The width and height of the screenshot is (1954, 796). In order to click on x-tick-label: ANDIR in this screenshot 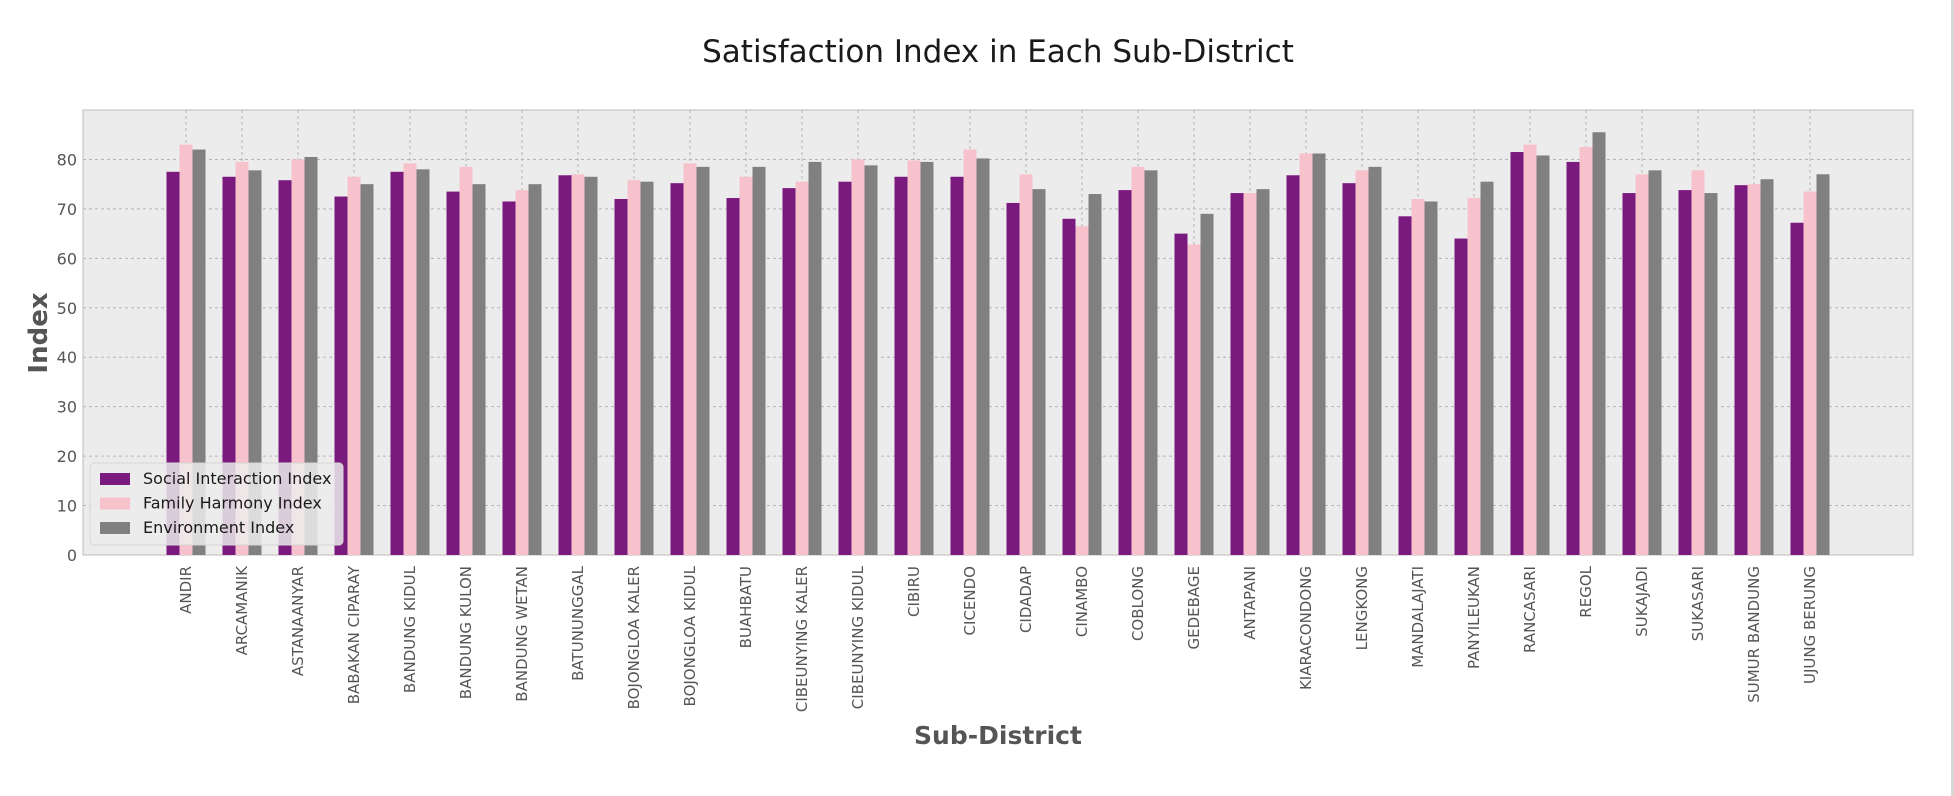, I will do `click(186, 590)`.